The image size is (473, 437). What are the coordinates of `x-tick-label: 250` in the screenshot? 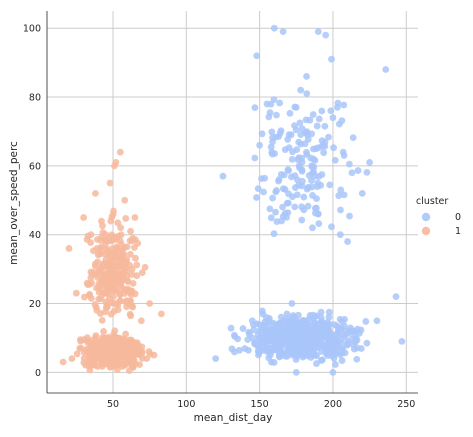 It's located at (406, 404).